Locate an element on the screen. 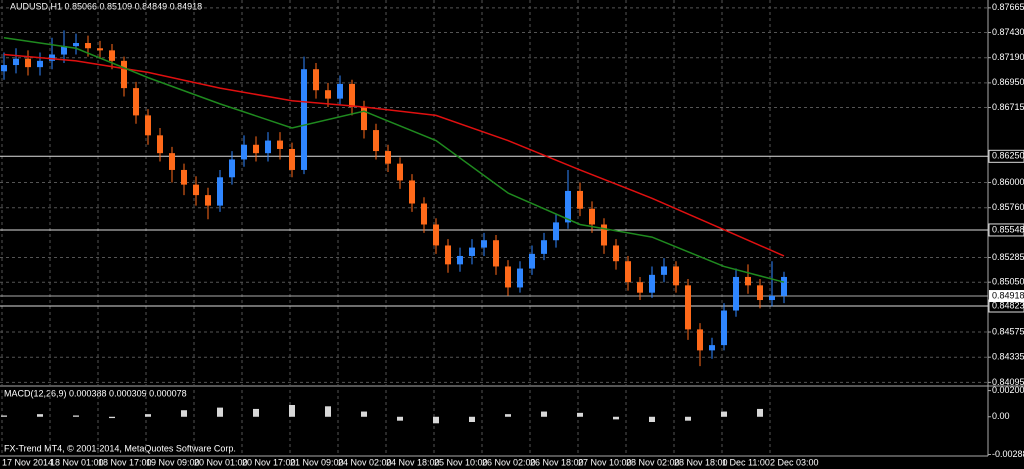  x-tick-label: 25 Nov 10:00 is located at coordinates (461, 462).